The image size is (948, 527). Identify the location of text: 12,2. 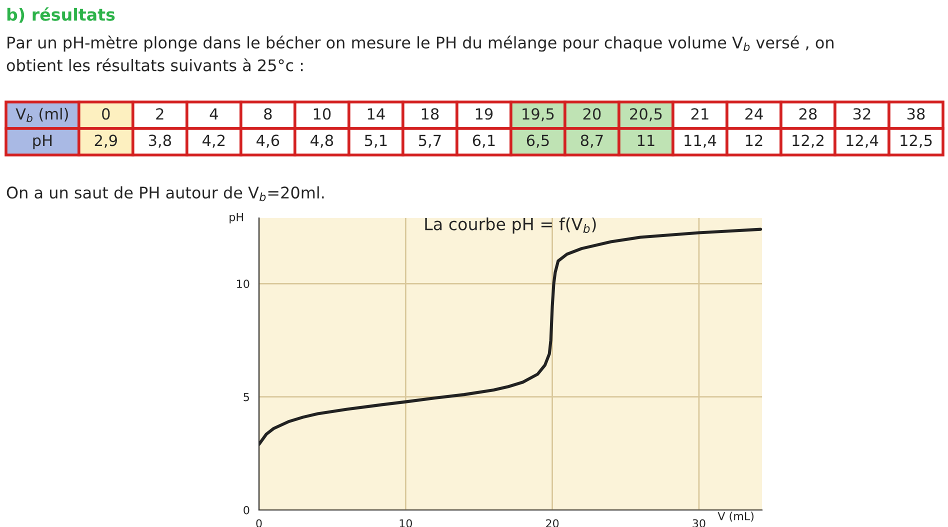
(808, 141).